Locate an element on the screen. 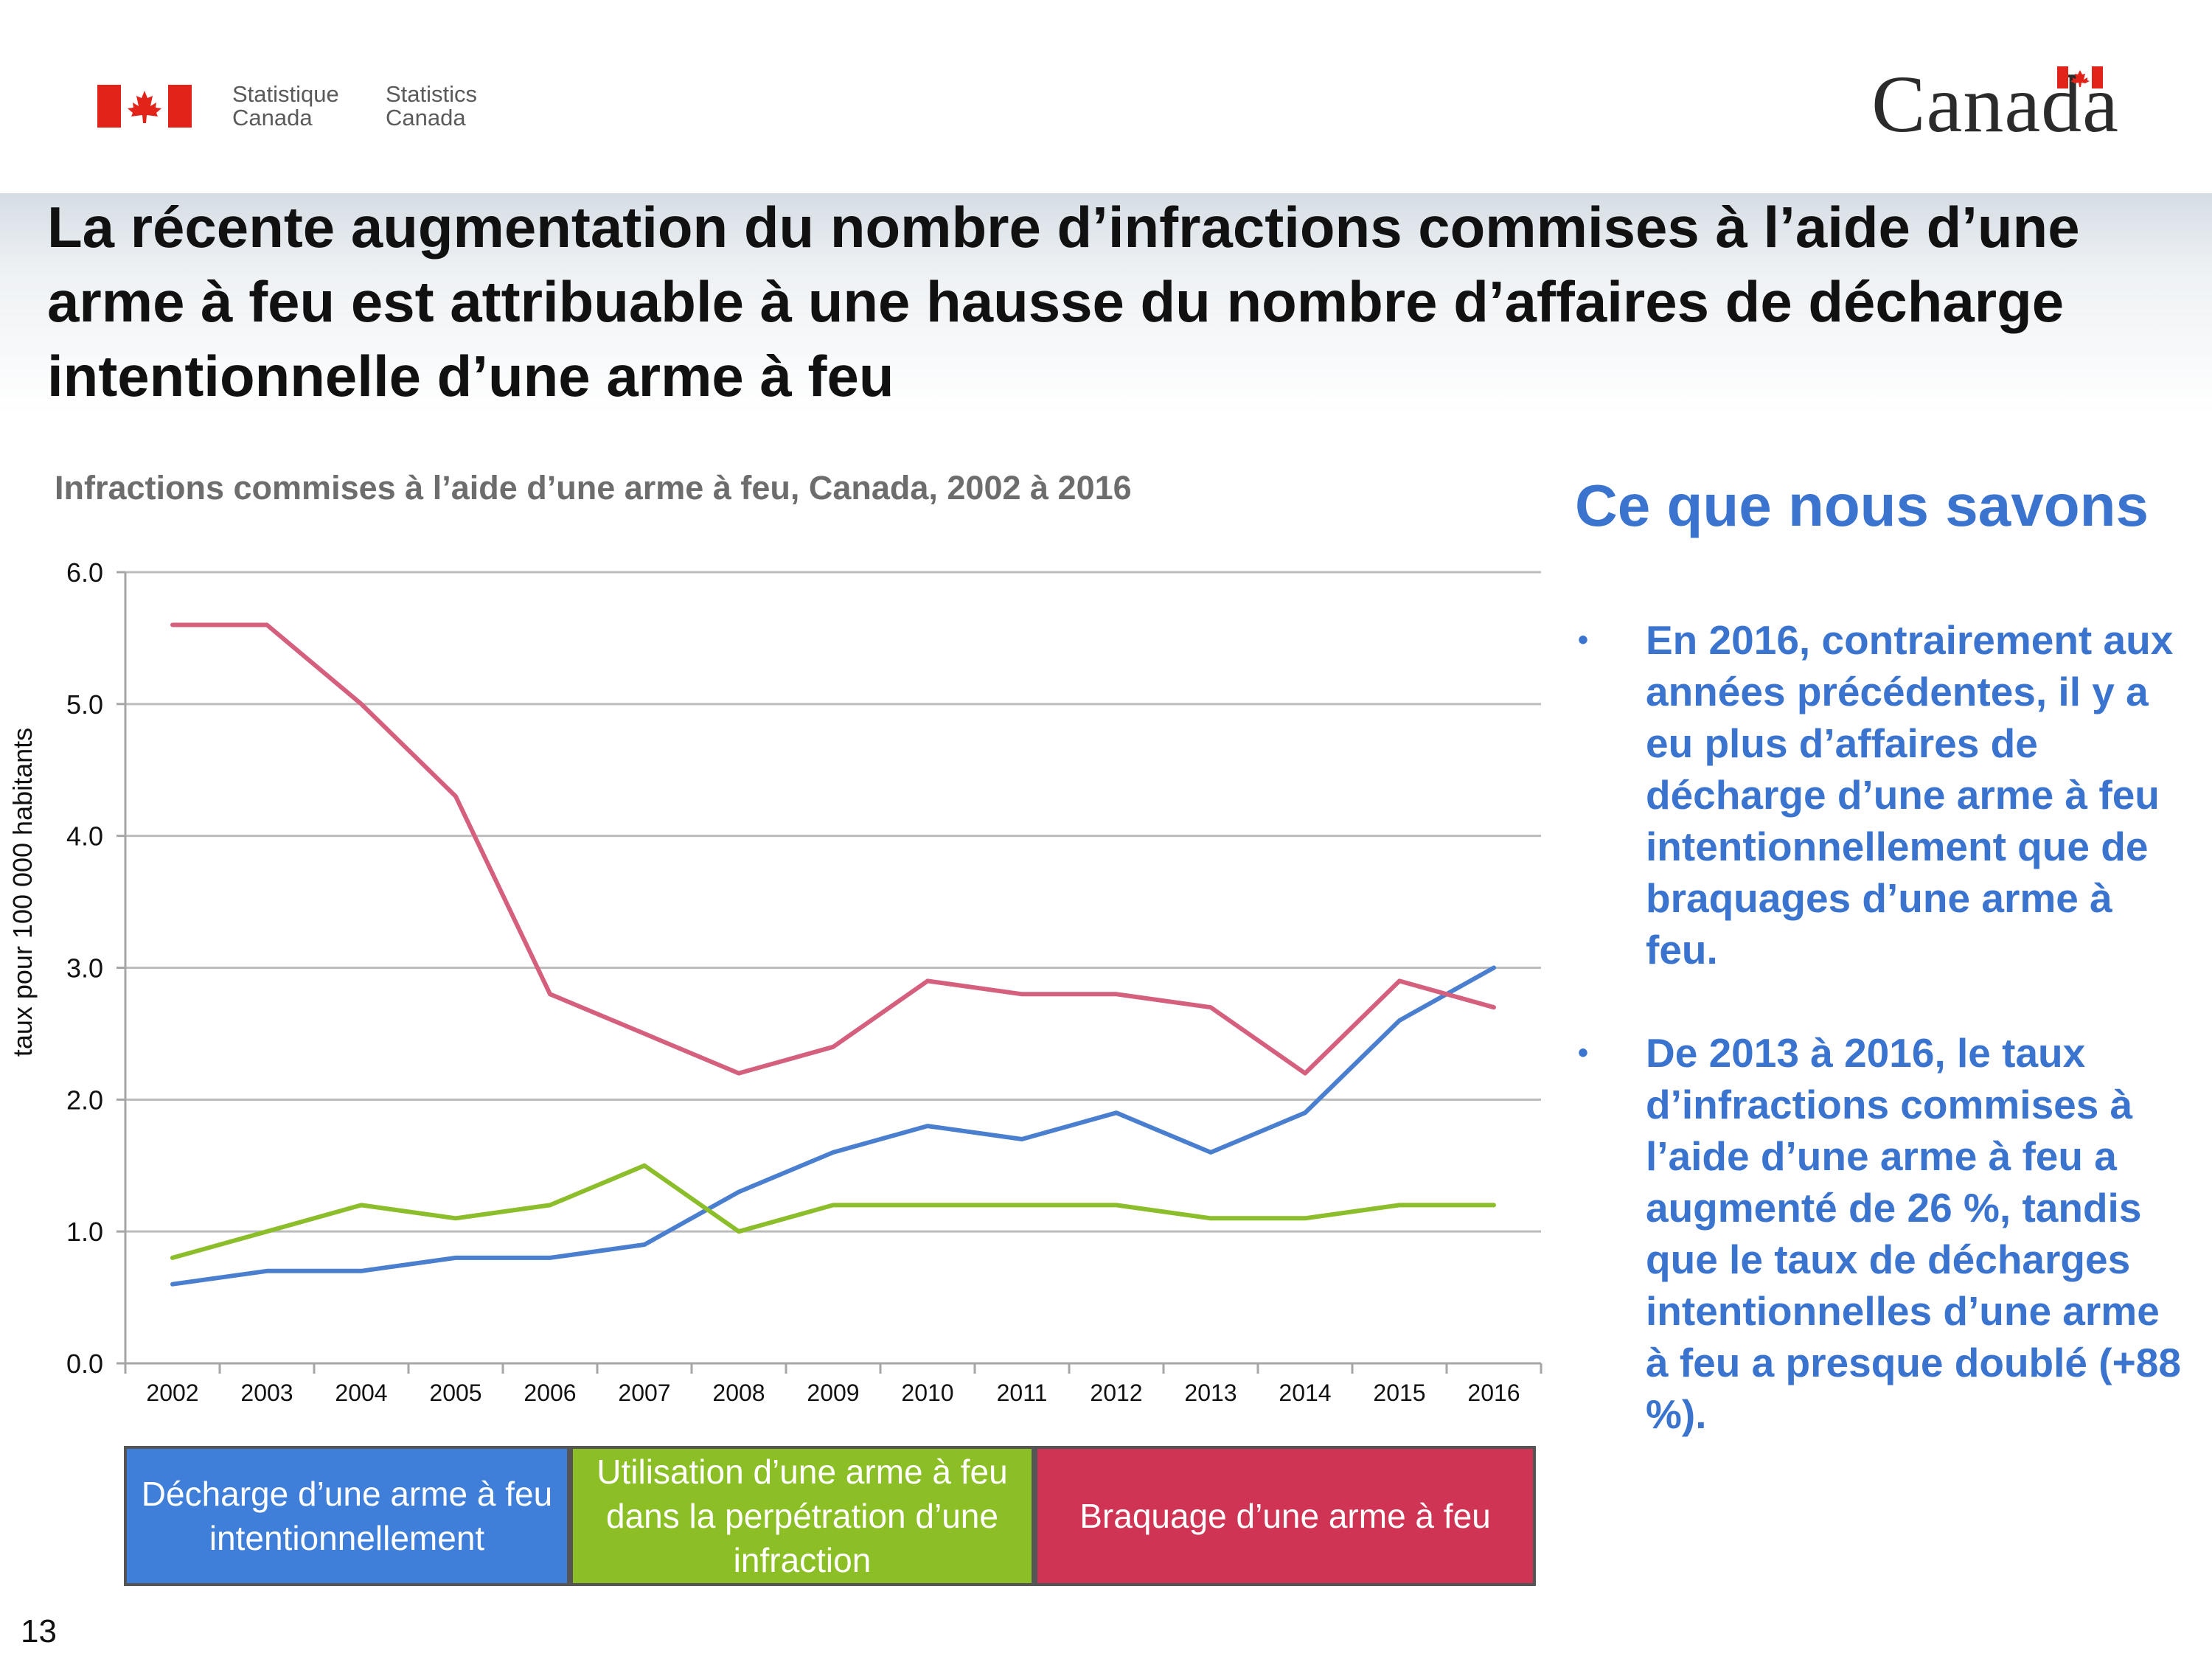 This screenshot has height=1659, width=2212. canada-flag-icon is located at coordinates (144, 106).